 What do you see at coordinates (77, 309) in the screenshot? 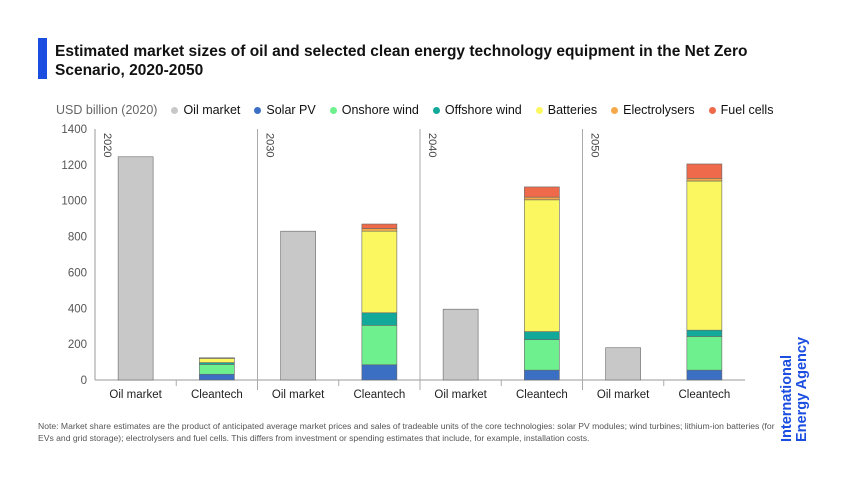
I see `y-tick-label: 400` at bounding box center [77, 309].